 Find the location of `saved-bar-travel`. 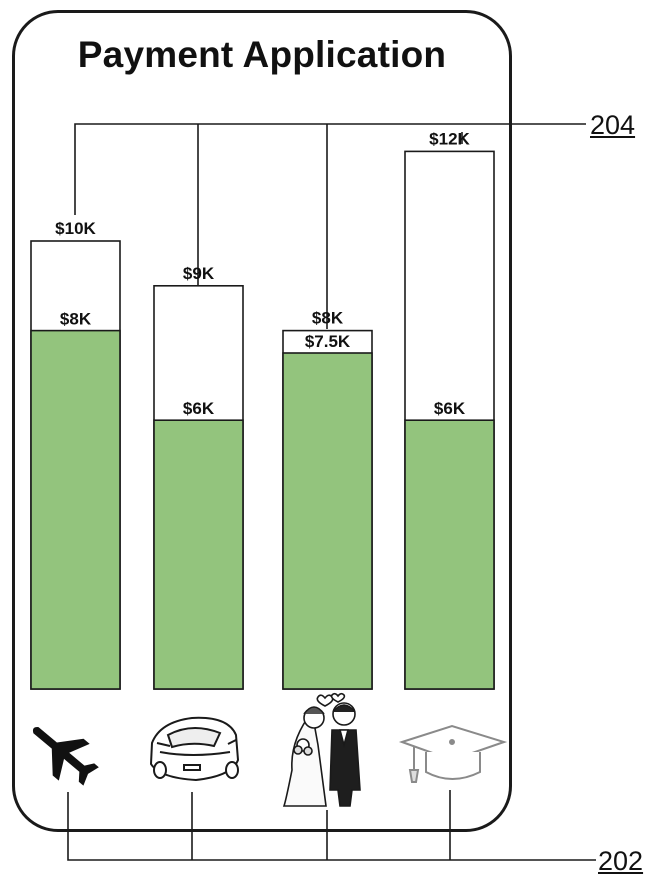

saved-bar-travel is located at coordinates (75, 509).